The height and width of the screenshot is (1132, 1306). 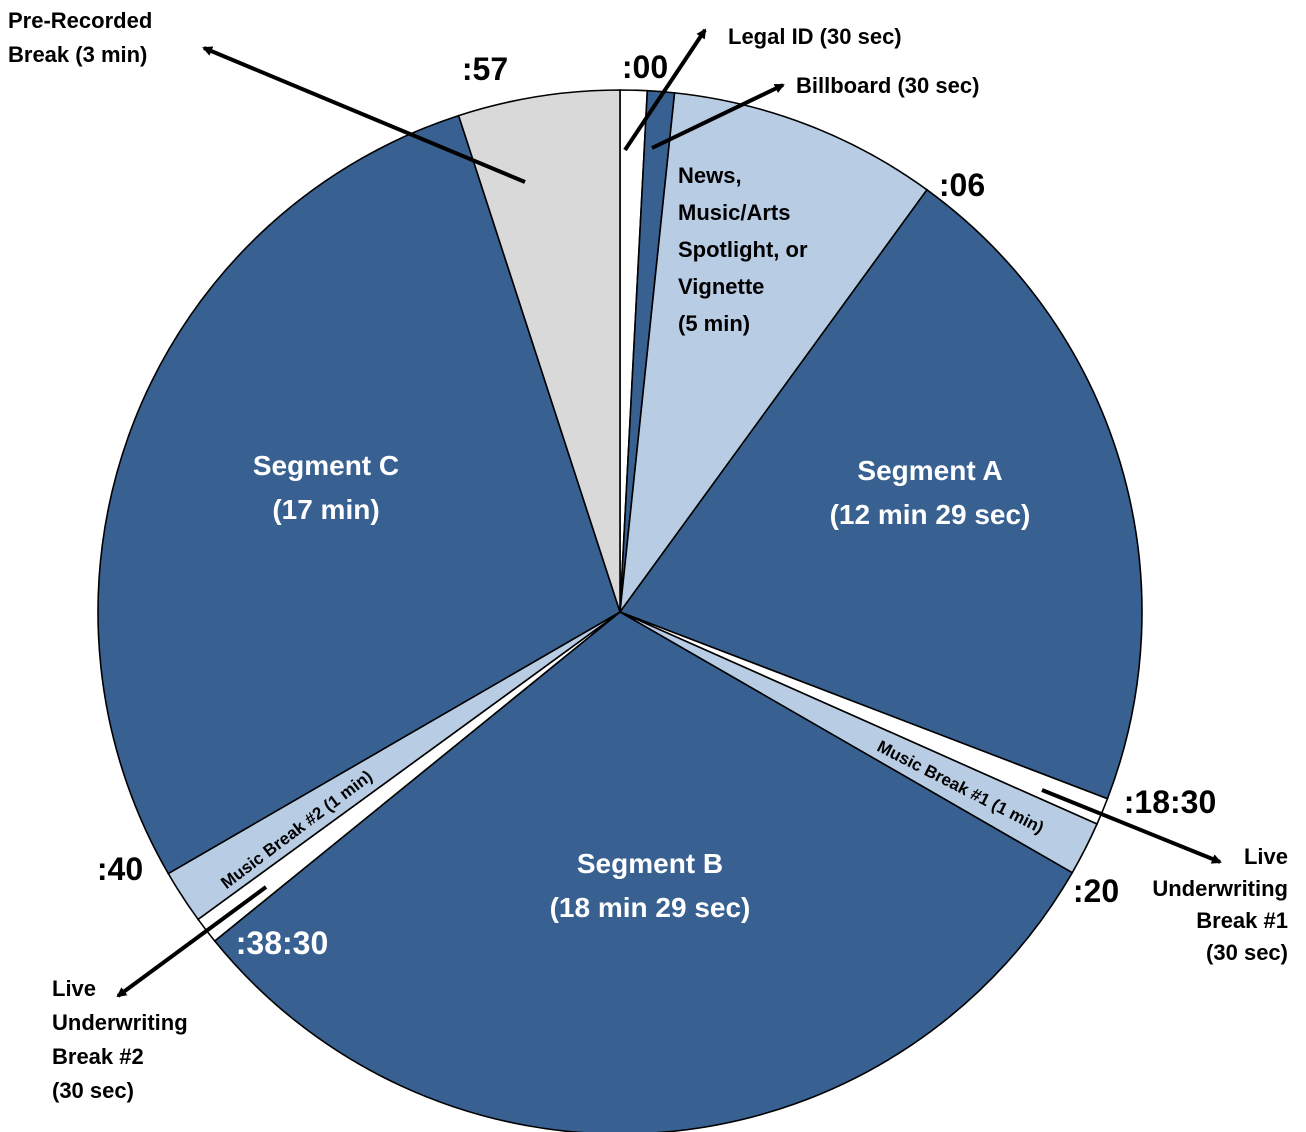 I want to click on pre-recorded-arrow, so click(x=364, y=115).